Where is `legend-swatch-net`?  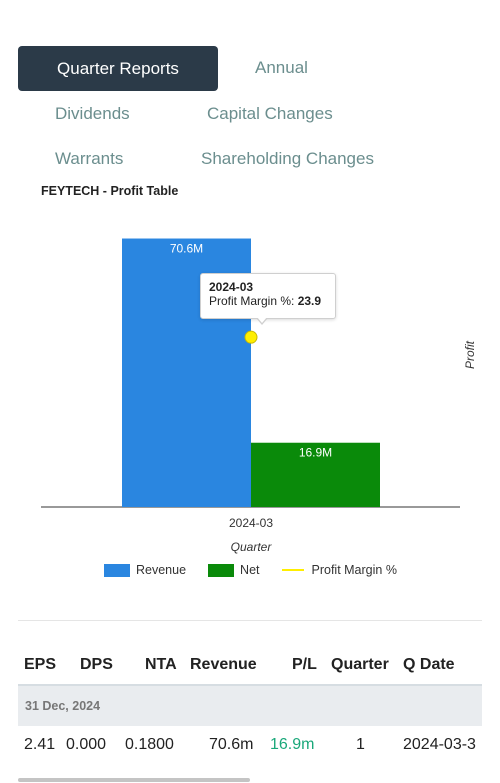
legend-swatch-net is located at coordinates (221, 570).